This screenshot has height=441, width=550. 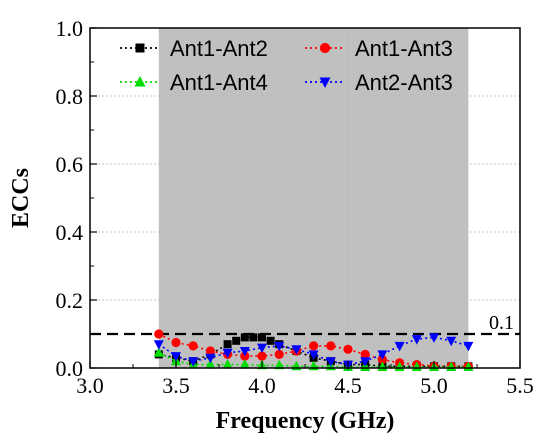 What do you see at coordinates (70, 300) in the screenshot?
I see `y-tick-label: 0.2` at bounding box center [70, 300].